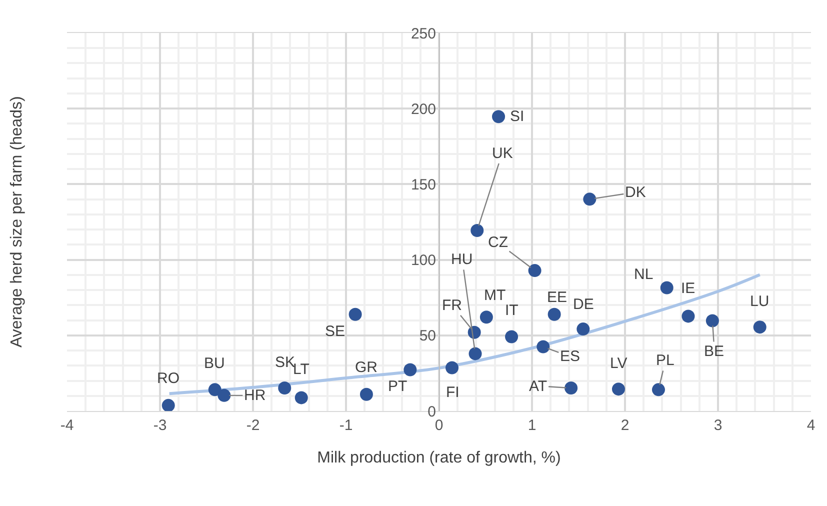 The height and width of the screenshot is (506, 827). What do you see at coordinates (366, 367) in the screenshot?
I see `annotation: GR` at bounding box center [366, 367].